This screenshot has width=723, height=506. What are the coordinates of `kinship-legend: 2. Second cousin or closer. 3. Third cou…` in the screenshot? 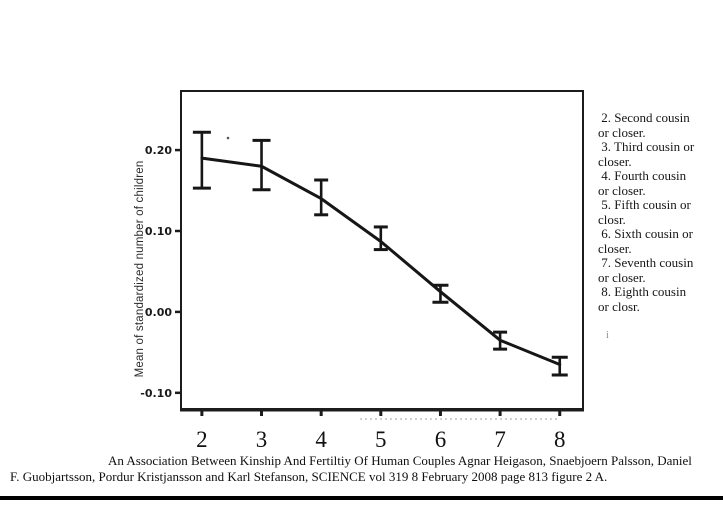 It's located at (660, 212).